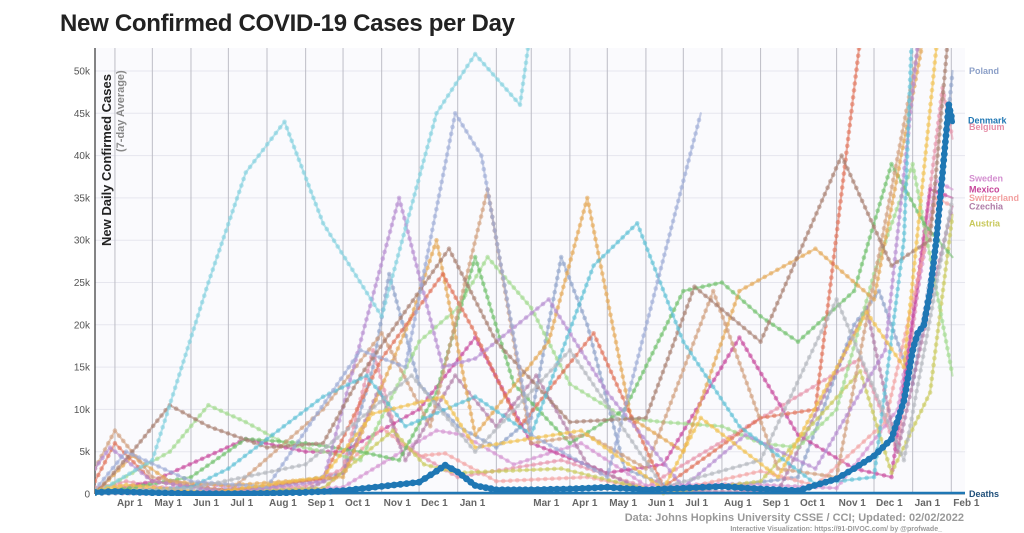 The width and height of the screenshot is (1024, 533). What do you see at coordinates (984, 71) in the screenshot?
I see `legend-label-poland: Poland` at bounding box center [984, 71].